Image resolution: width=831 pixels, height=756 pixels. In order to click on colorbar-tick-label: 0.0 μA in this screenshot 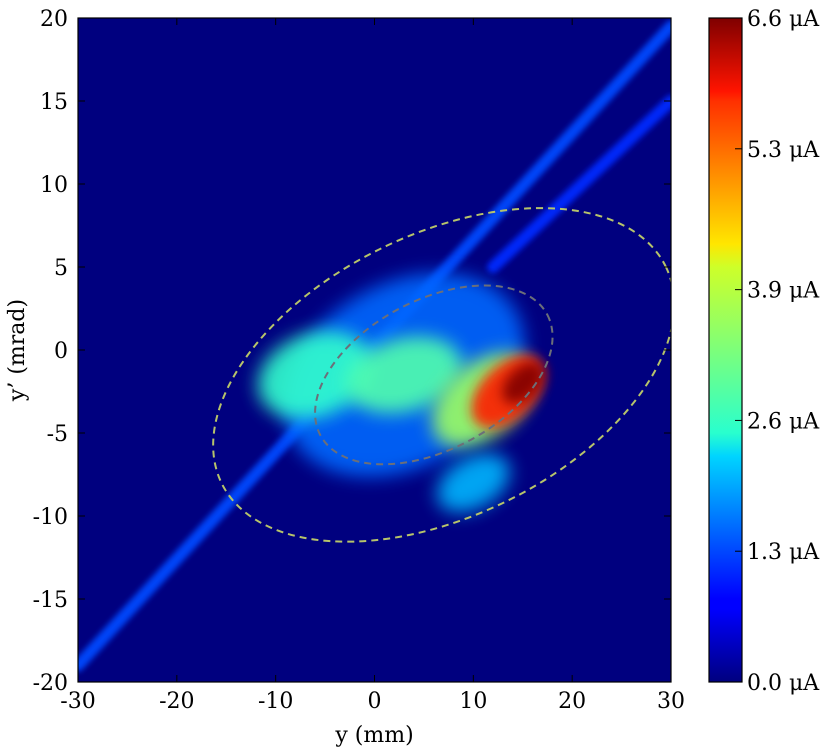, I will do `click(783, 683)`.